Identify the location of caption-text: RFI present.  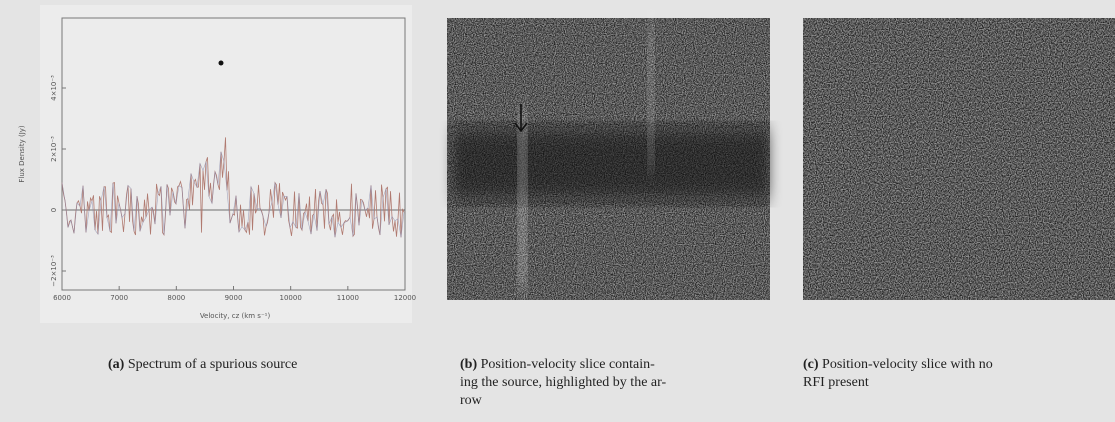
(836, 382).